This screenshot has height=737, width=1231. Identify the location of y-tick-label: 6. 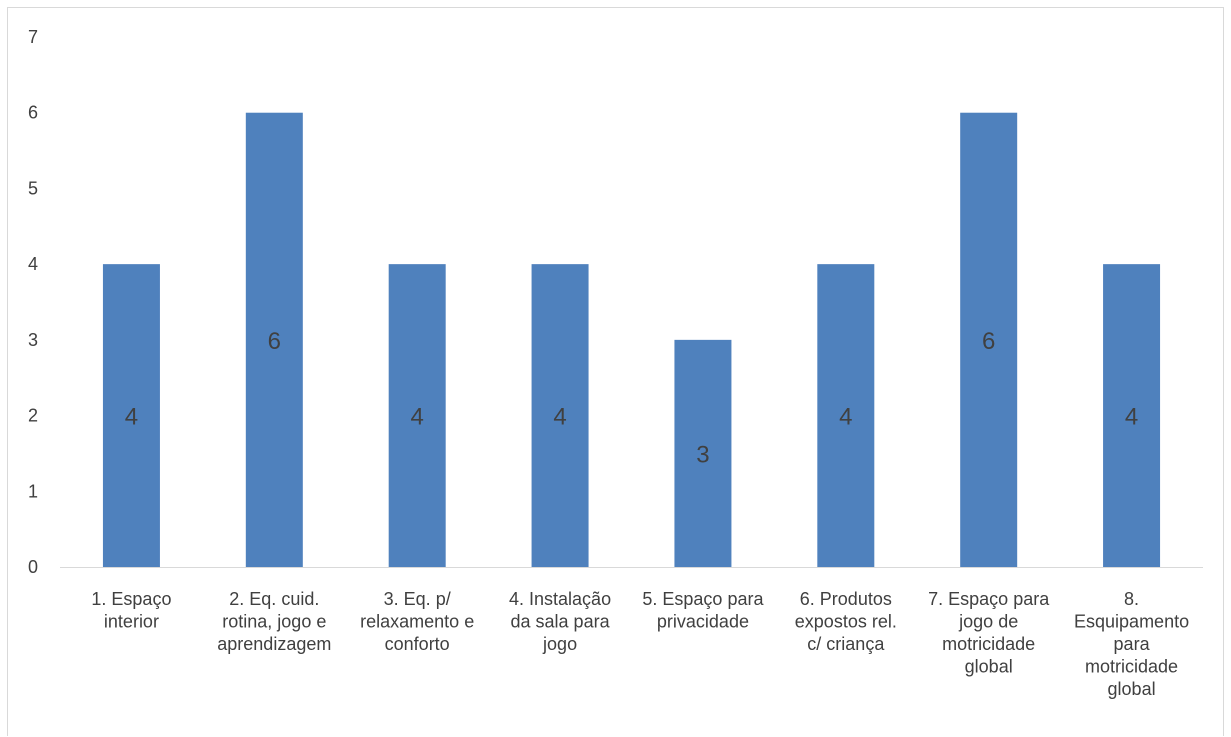
(33, 113).